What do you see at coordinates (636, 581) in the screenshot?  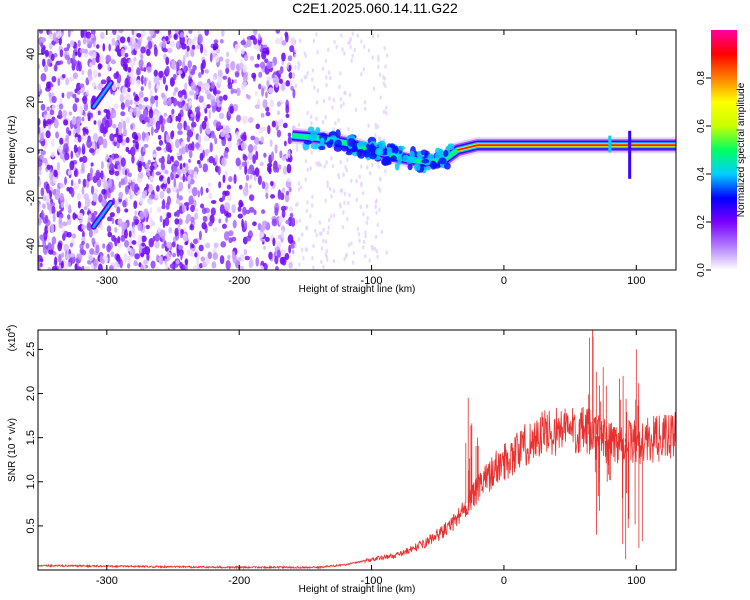 I see `x-tick-label: 100` at bounding box center [636, 581].